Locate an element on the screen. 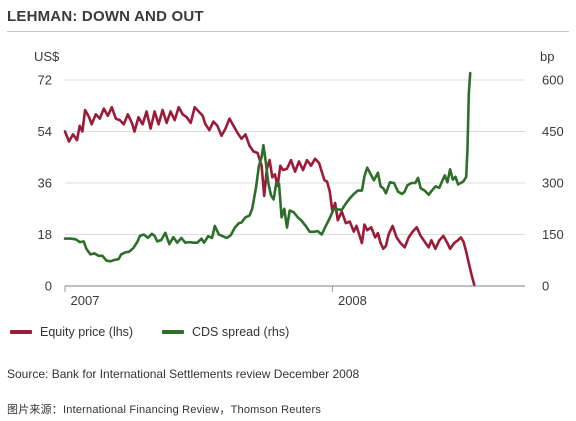  title-divider is located at coordinates (288, 31).